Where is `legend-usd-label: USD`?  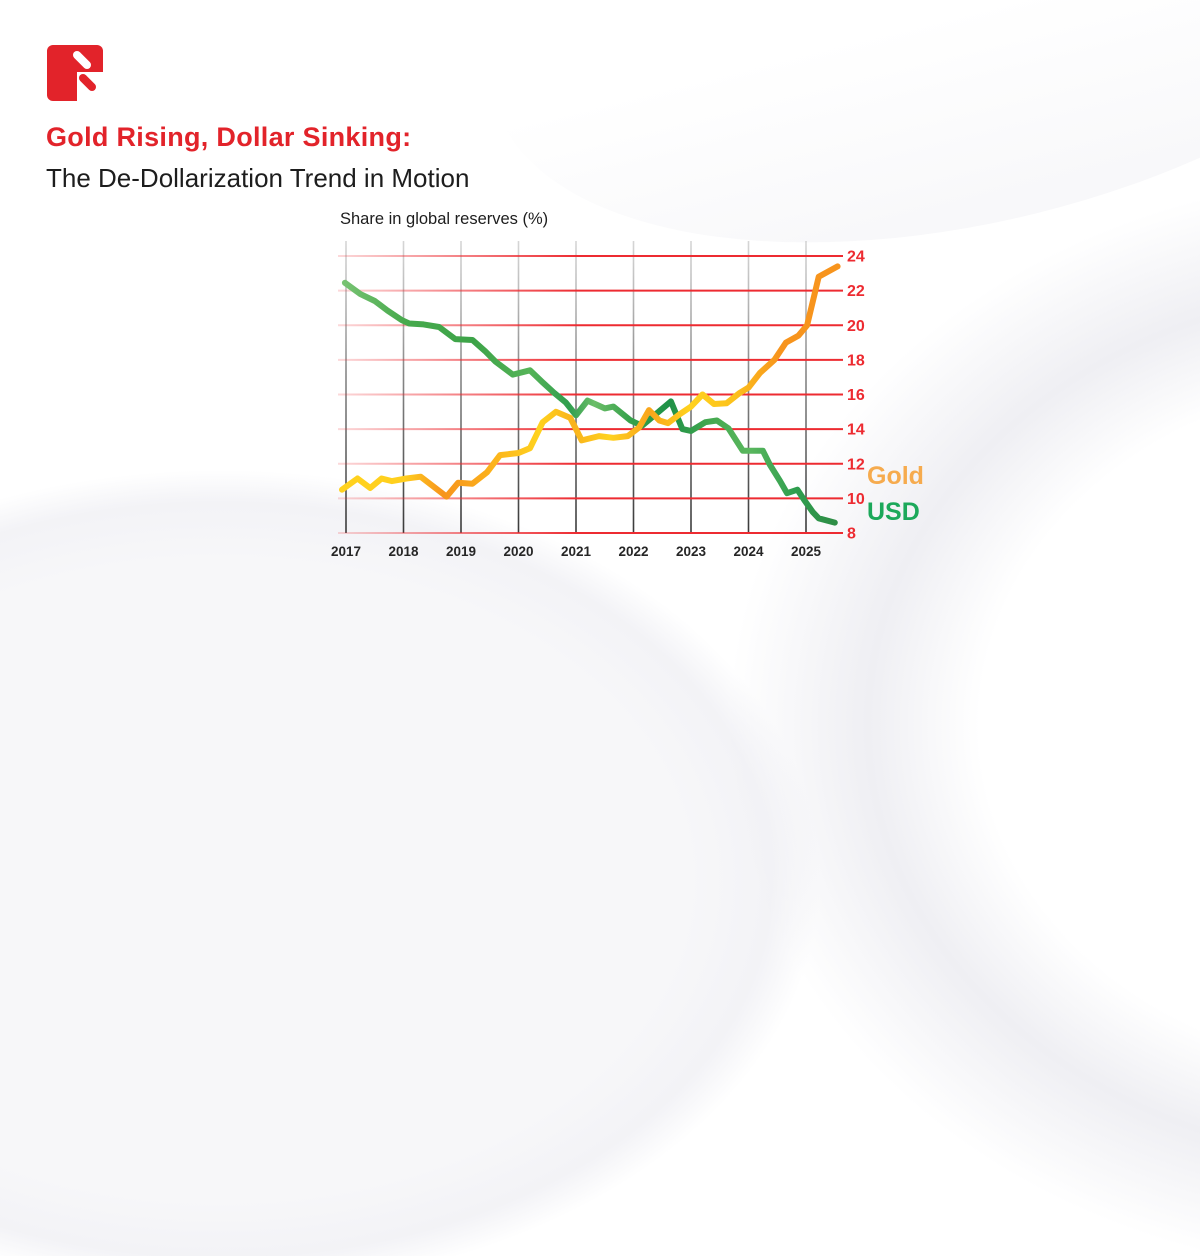
legend-usd-label: USD is located at coordinates (893, 512).